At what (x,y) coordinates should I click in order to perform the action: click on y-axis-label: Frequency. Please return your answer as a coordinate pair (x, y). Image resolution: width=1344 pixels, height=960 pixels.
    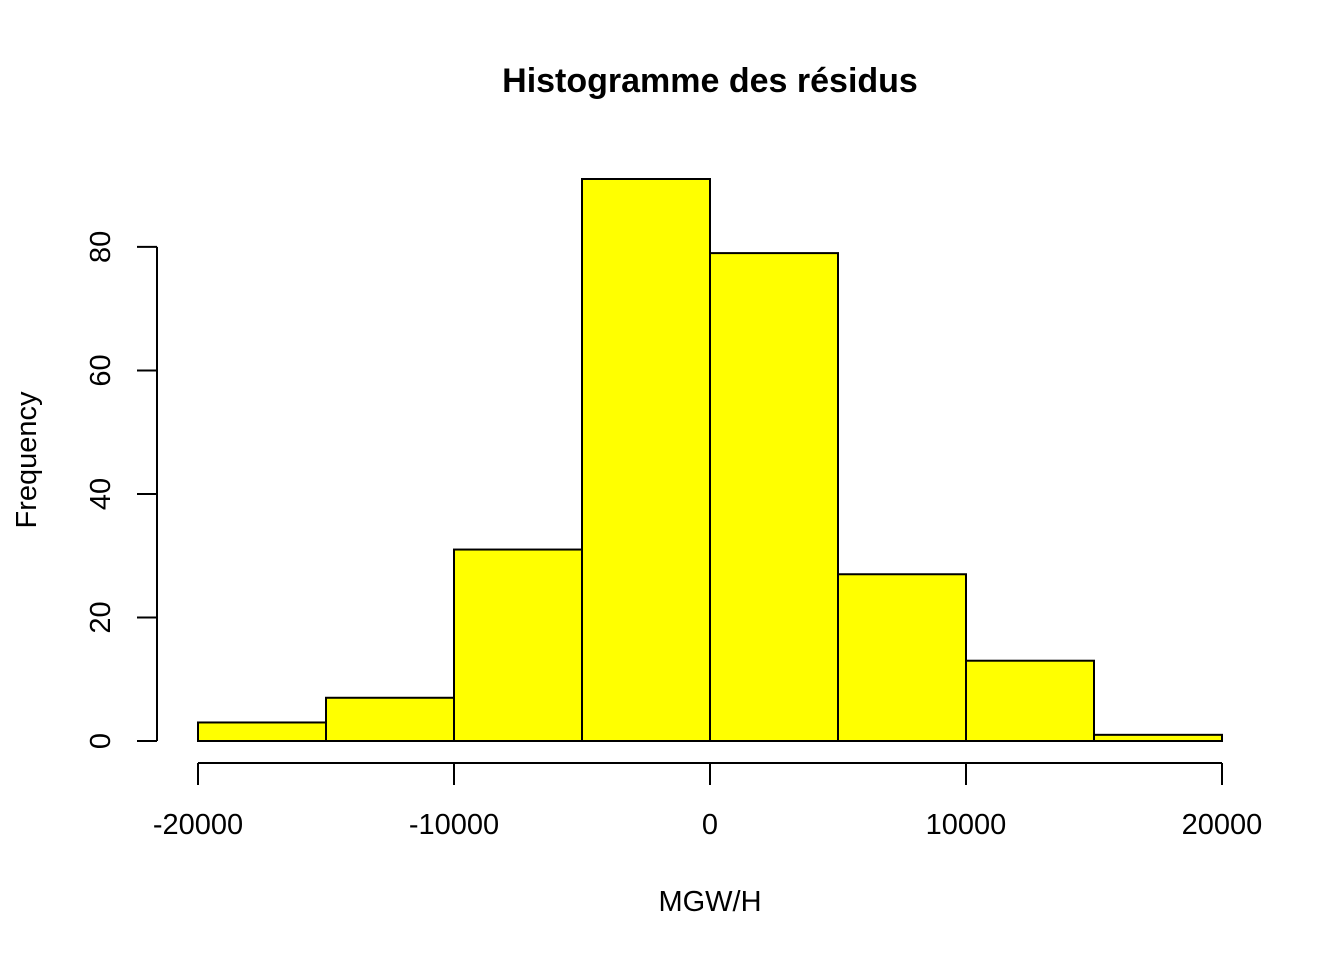
    Looking at the image, I should click on (27, 460).